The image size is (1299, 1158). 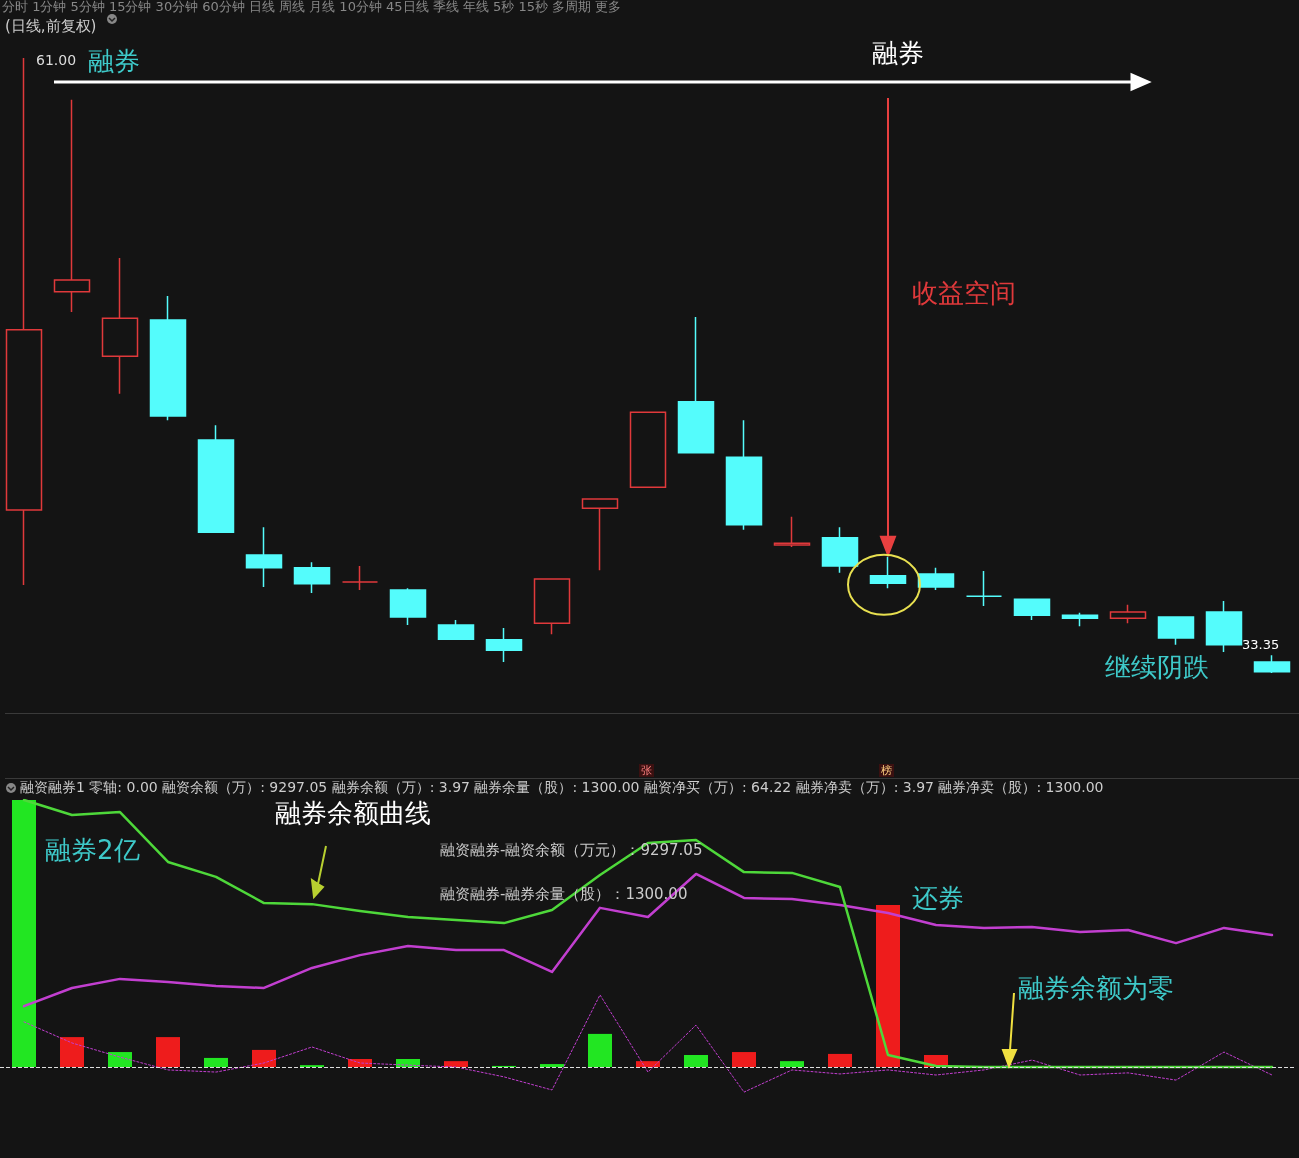 What do you see at coordinates (886, 770) in the screenshot?
I see `text: 榜` at bounding box center [886, 770].